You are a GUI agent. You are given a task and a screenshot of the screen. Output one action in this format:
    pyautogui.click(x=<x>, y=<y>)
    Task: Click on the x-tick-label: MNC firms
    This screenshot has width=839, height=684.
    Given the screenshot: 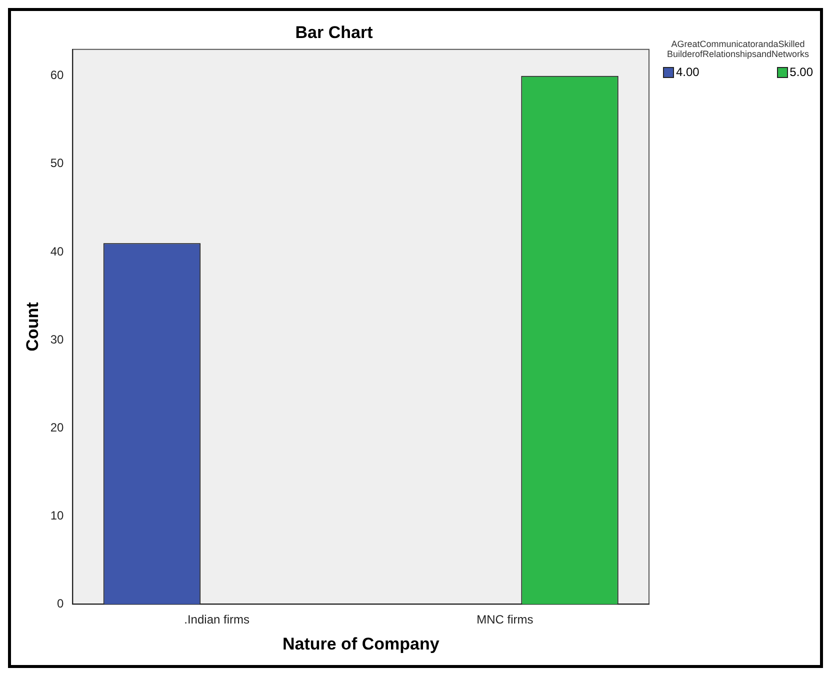 What is the action you would take?
    pyautogui.click(x=505, y=619)
    